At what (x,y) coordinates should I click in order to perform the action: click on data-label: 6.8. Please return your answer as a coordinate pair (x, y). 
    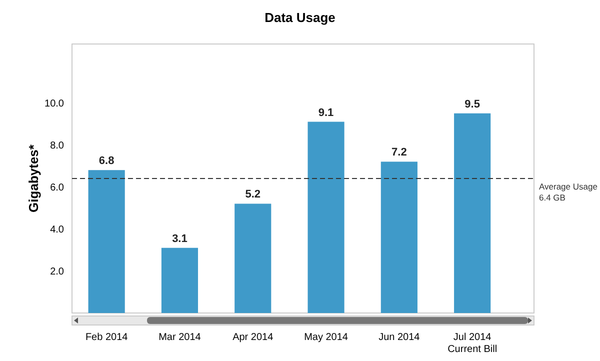
    Looking at the image, I should click on (106, 161).